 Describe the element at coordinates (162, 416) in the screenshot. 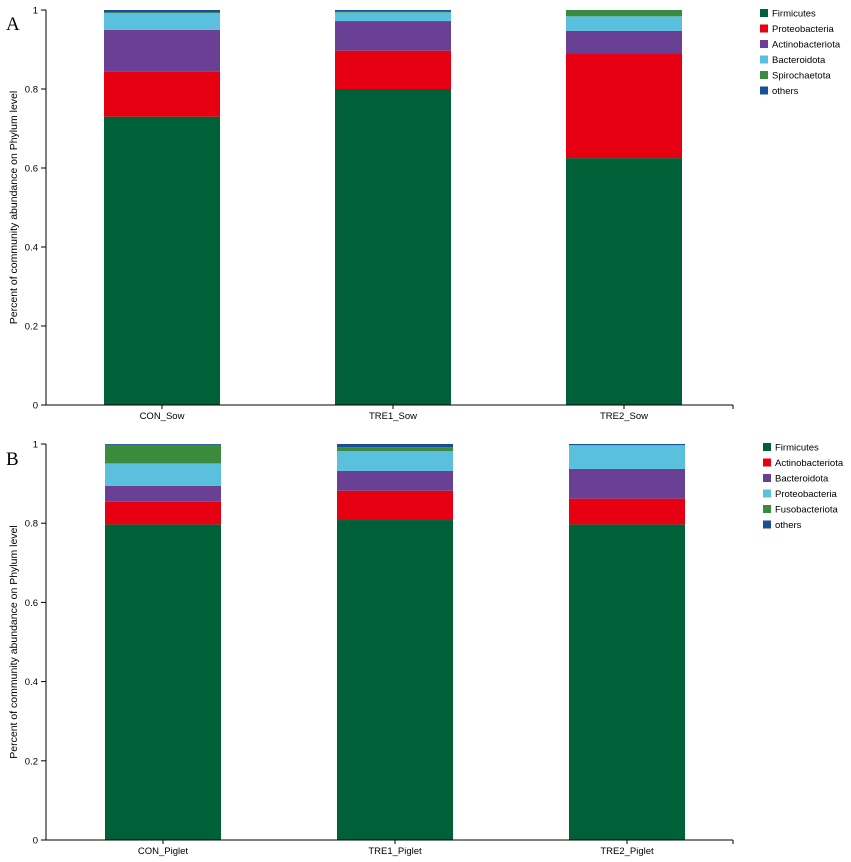

I see `x-tick-label: CON_Sow` at that location.